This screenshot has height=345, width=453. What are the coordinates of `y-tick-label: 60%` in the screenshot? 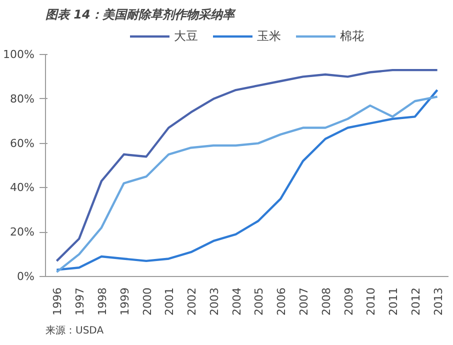 It's located at (22, 143).